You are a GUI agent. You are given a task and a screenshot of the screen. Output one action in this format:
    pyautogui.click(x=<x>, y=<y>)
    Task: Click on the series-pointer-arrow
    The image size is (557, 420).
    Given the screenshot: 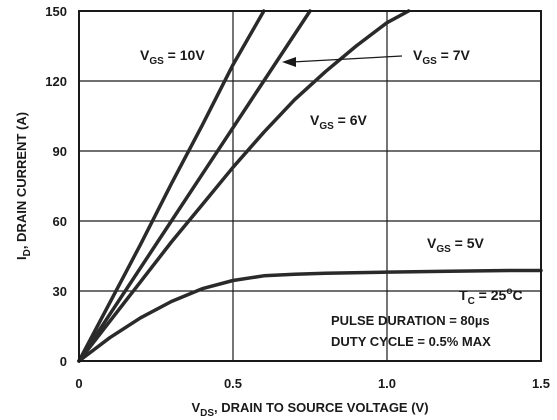 What is the action you would take?
    pyautogui.click(x=342, y=61)
    